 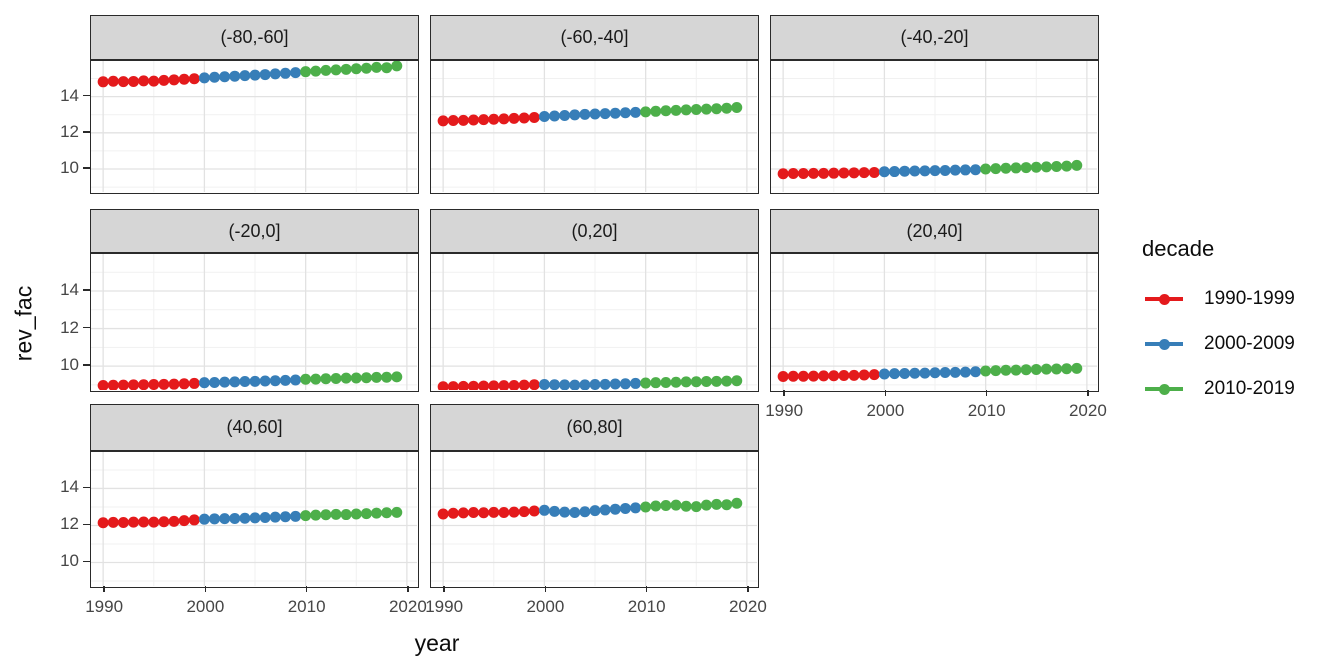 I want to click on facet-strip: (-80,-60], so click(x=254, y=37).